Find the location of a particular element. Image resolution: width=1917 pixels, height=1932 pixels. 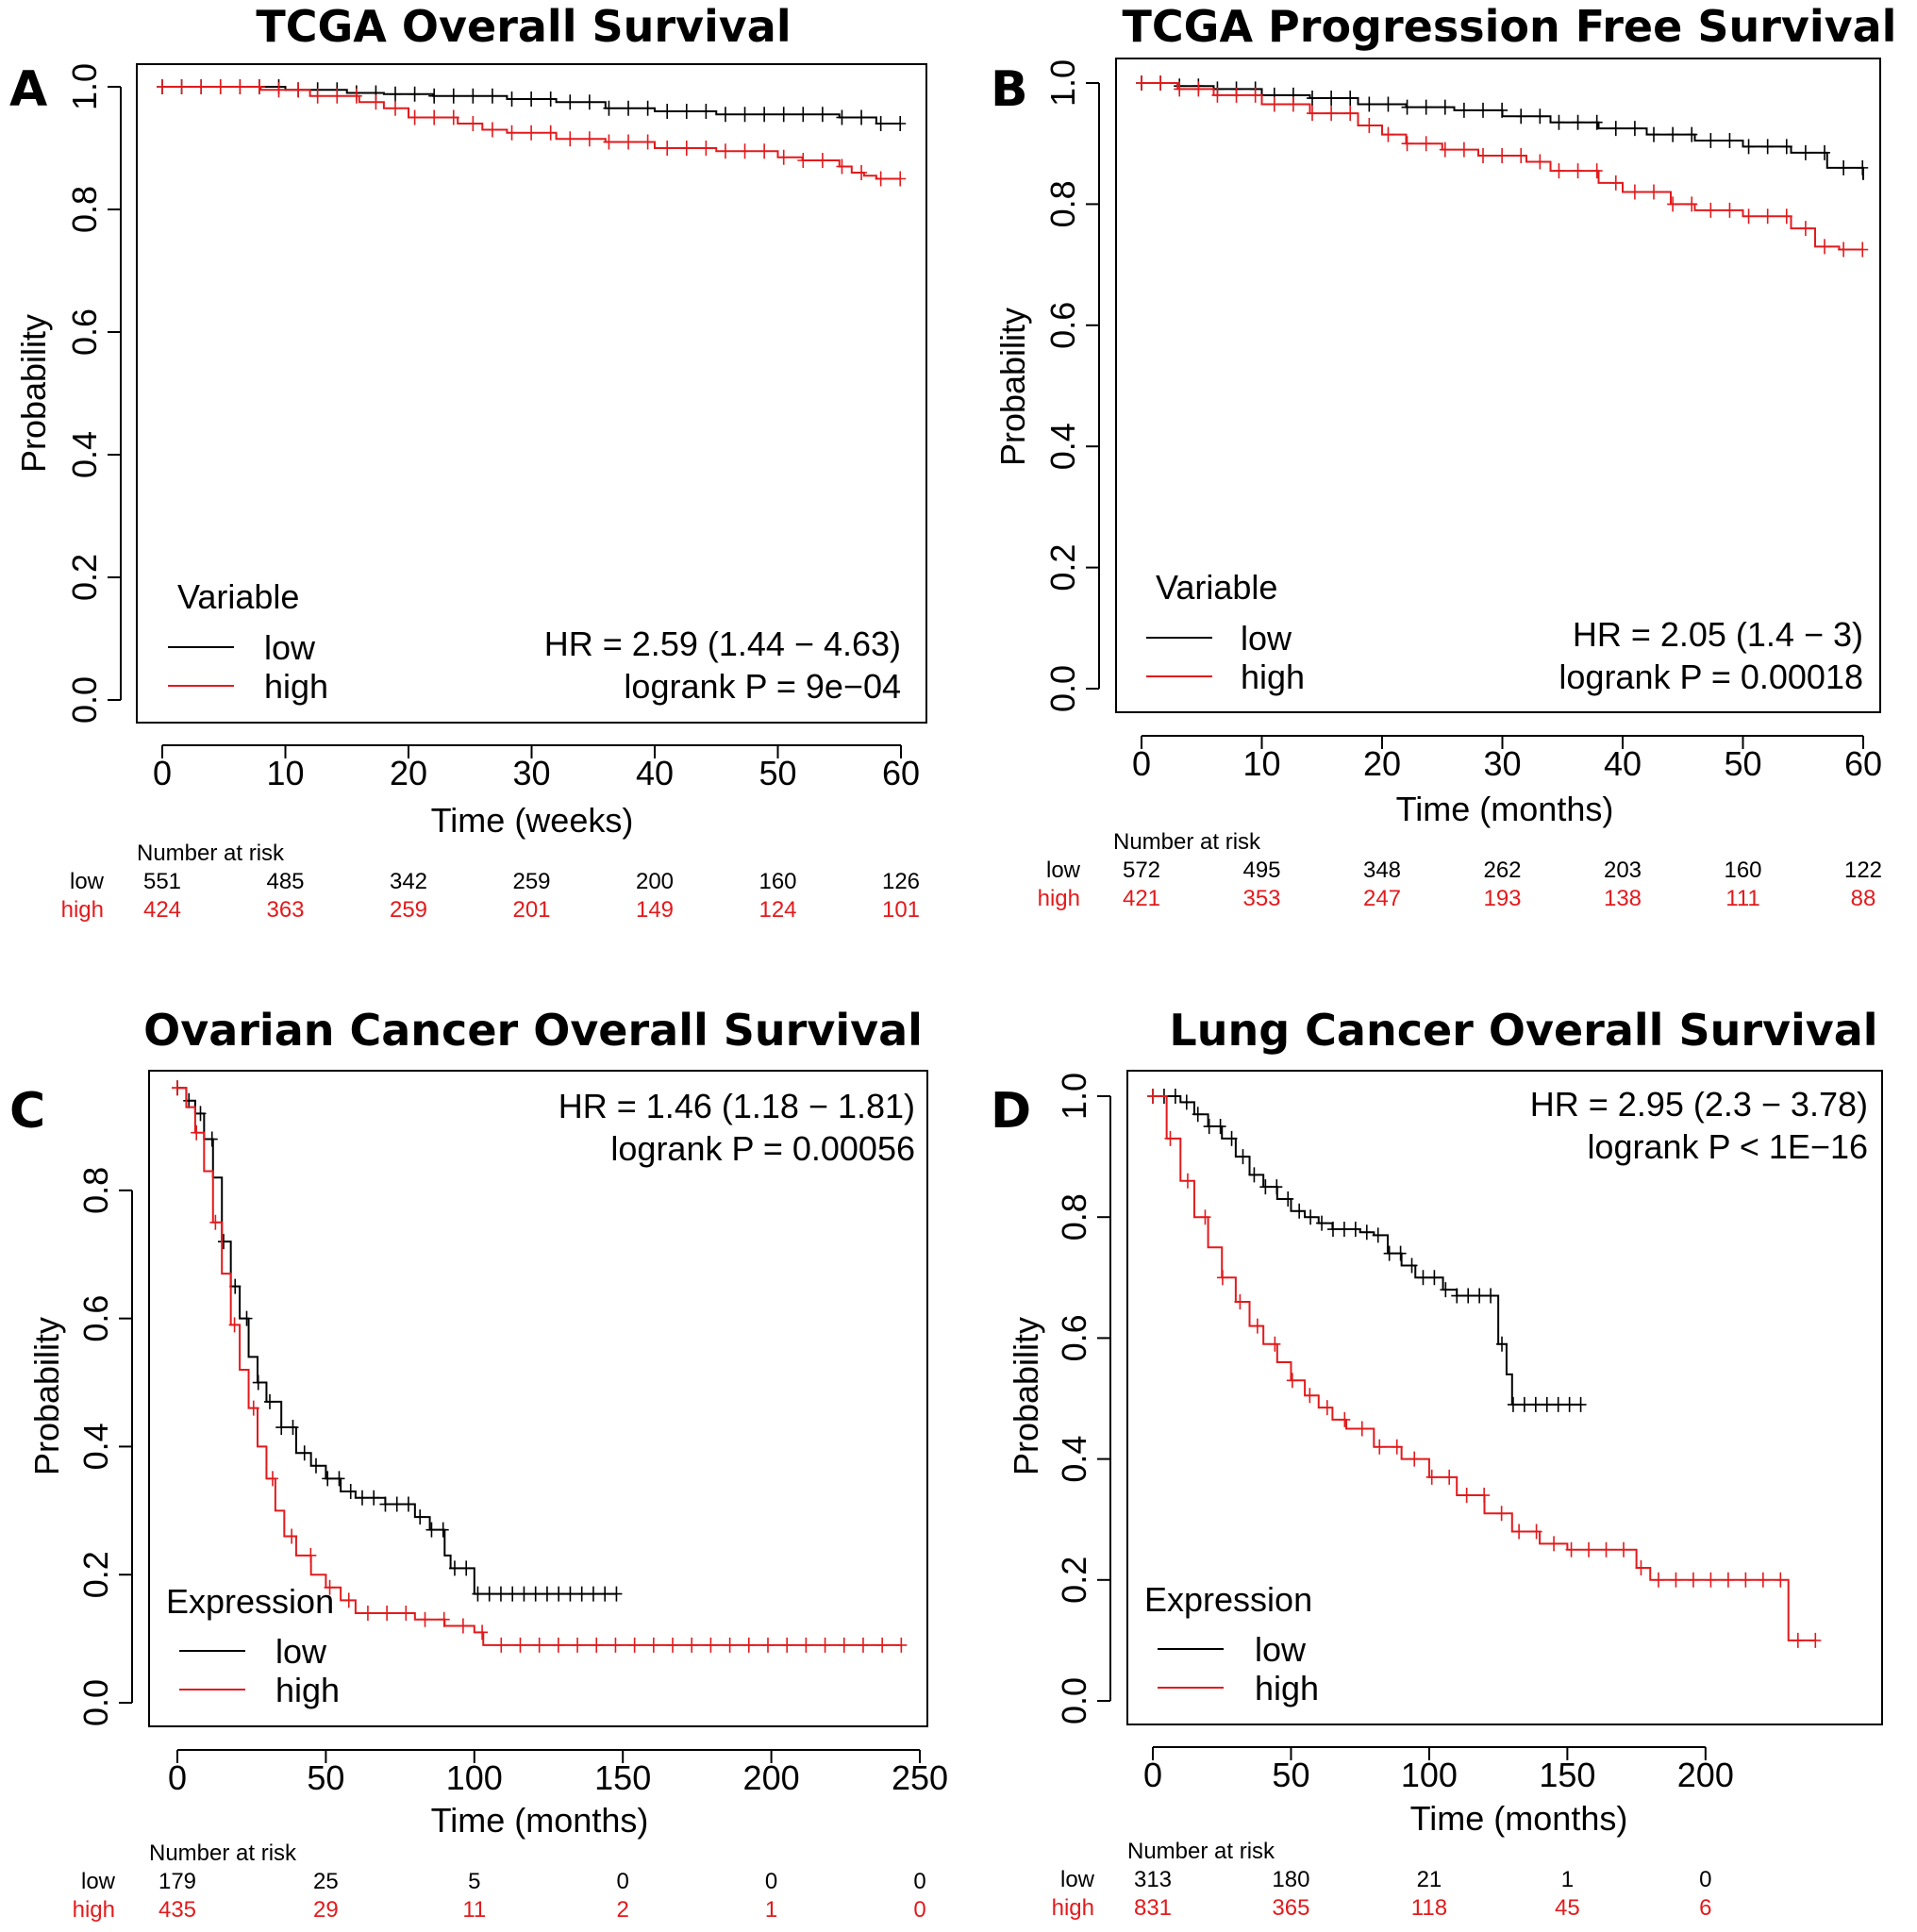

panel-d-y-tick-label: 0.4 is located at coordinates (1074, 1459).